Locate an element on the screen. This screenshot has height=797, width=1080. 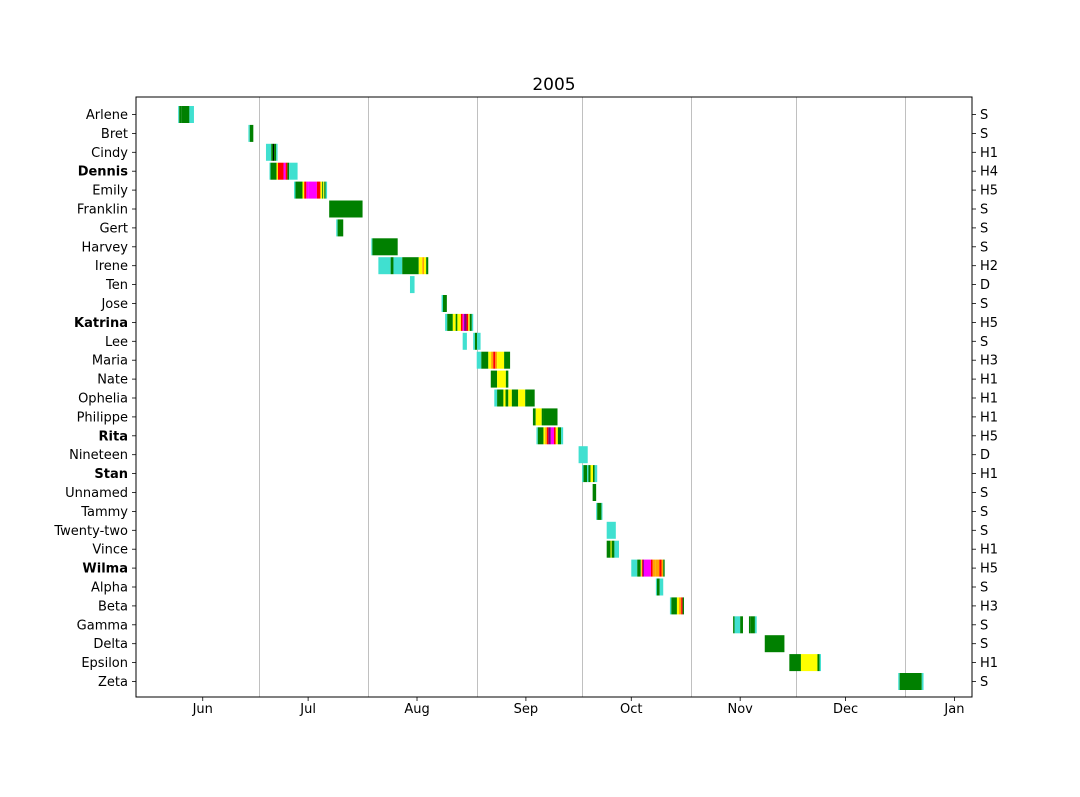
storm-category-alpha: S is located at coordinates (984, 588).